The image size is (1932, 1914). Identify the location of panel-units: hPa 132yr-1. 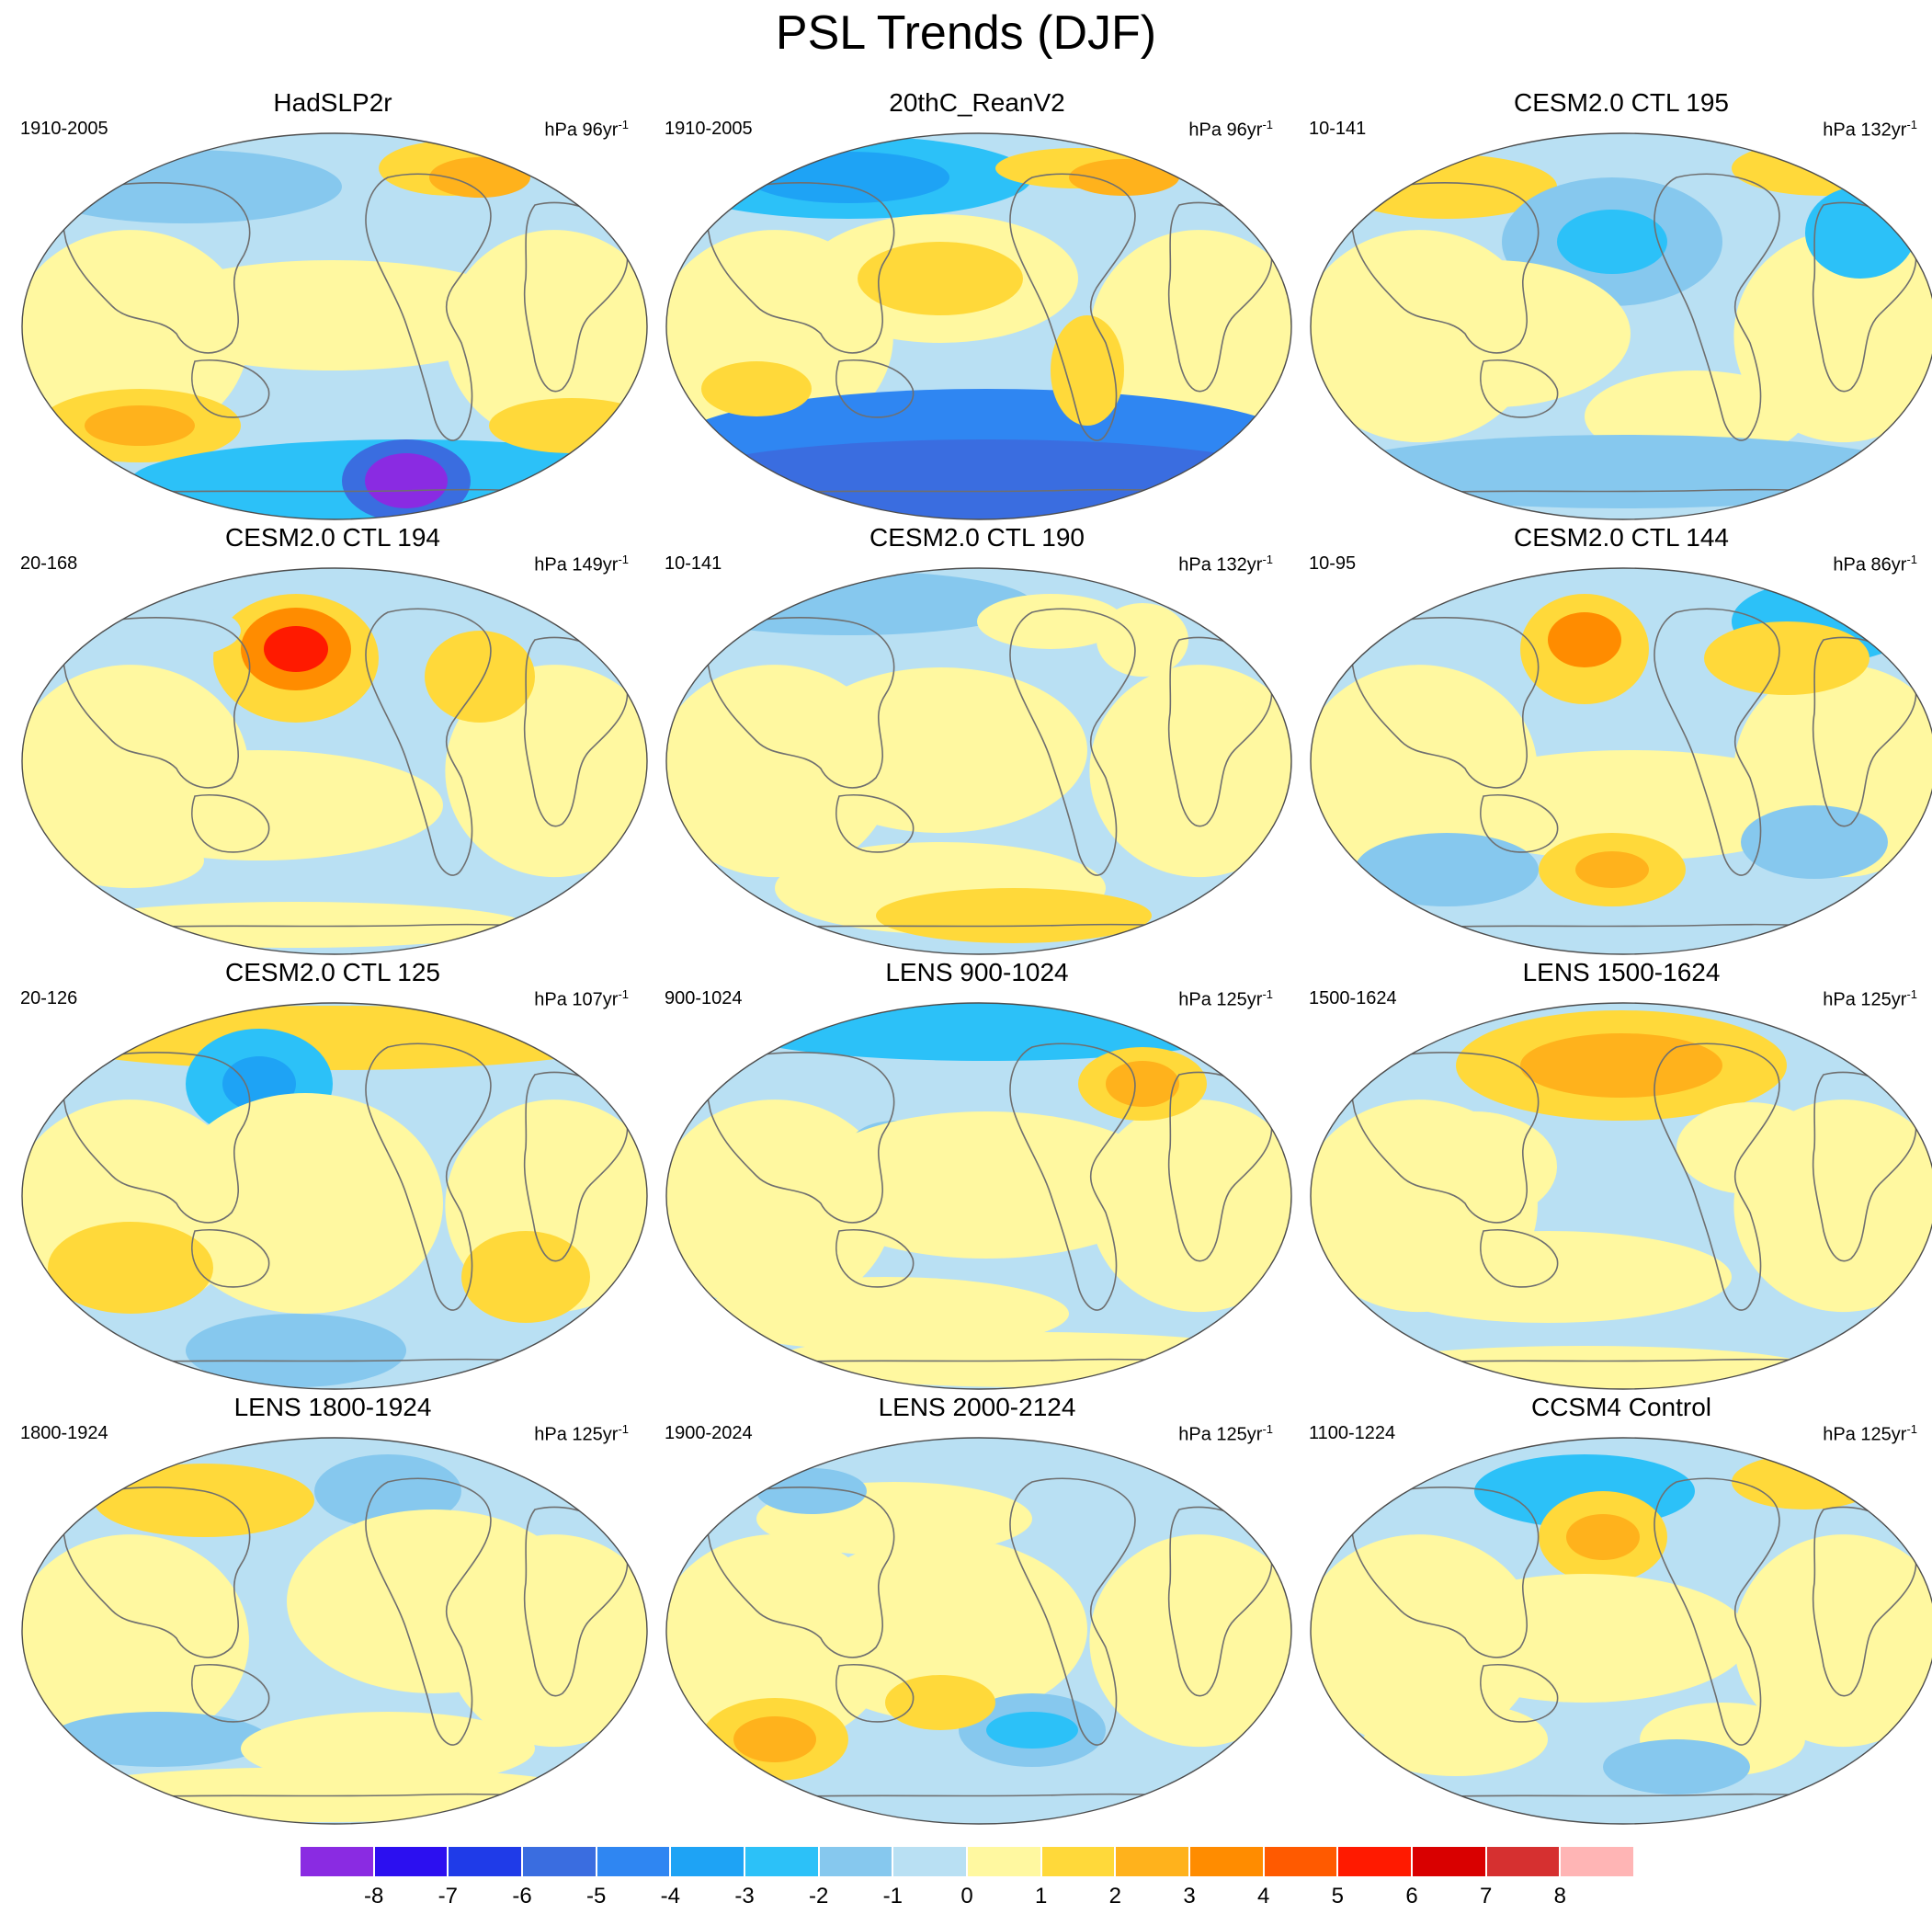
(1870, 127).